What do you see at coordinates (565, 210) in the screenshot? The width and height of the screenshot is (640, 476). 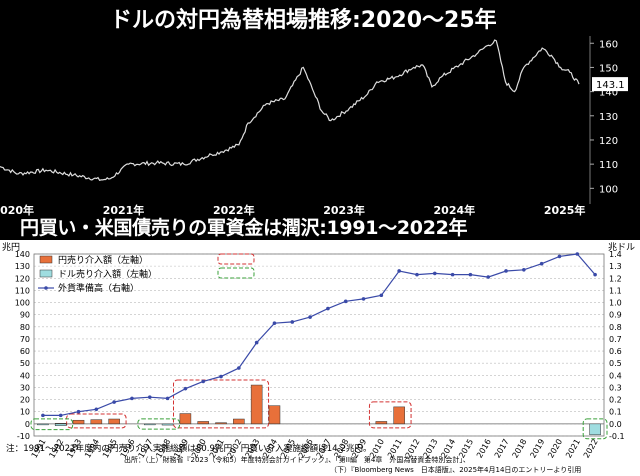 I see `x-tick-label: 2025年` at bounding box center [565, 210].